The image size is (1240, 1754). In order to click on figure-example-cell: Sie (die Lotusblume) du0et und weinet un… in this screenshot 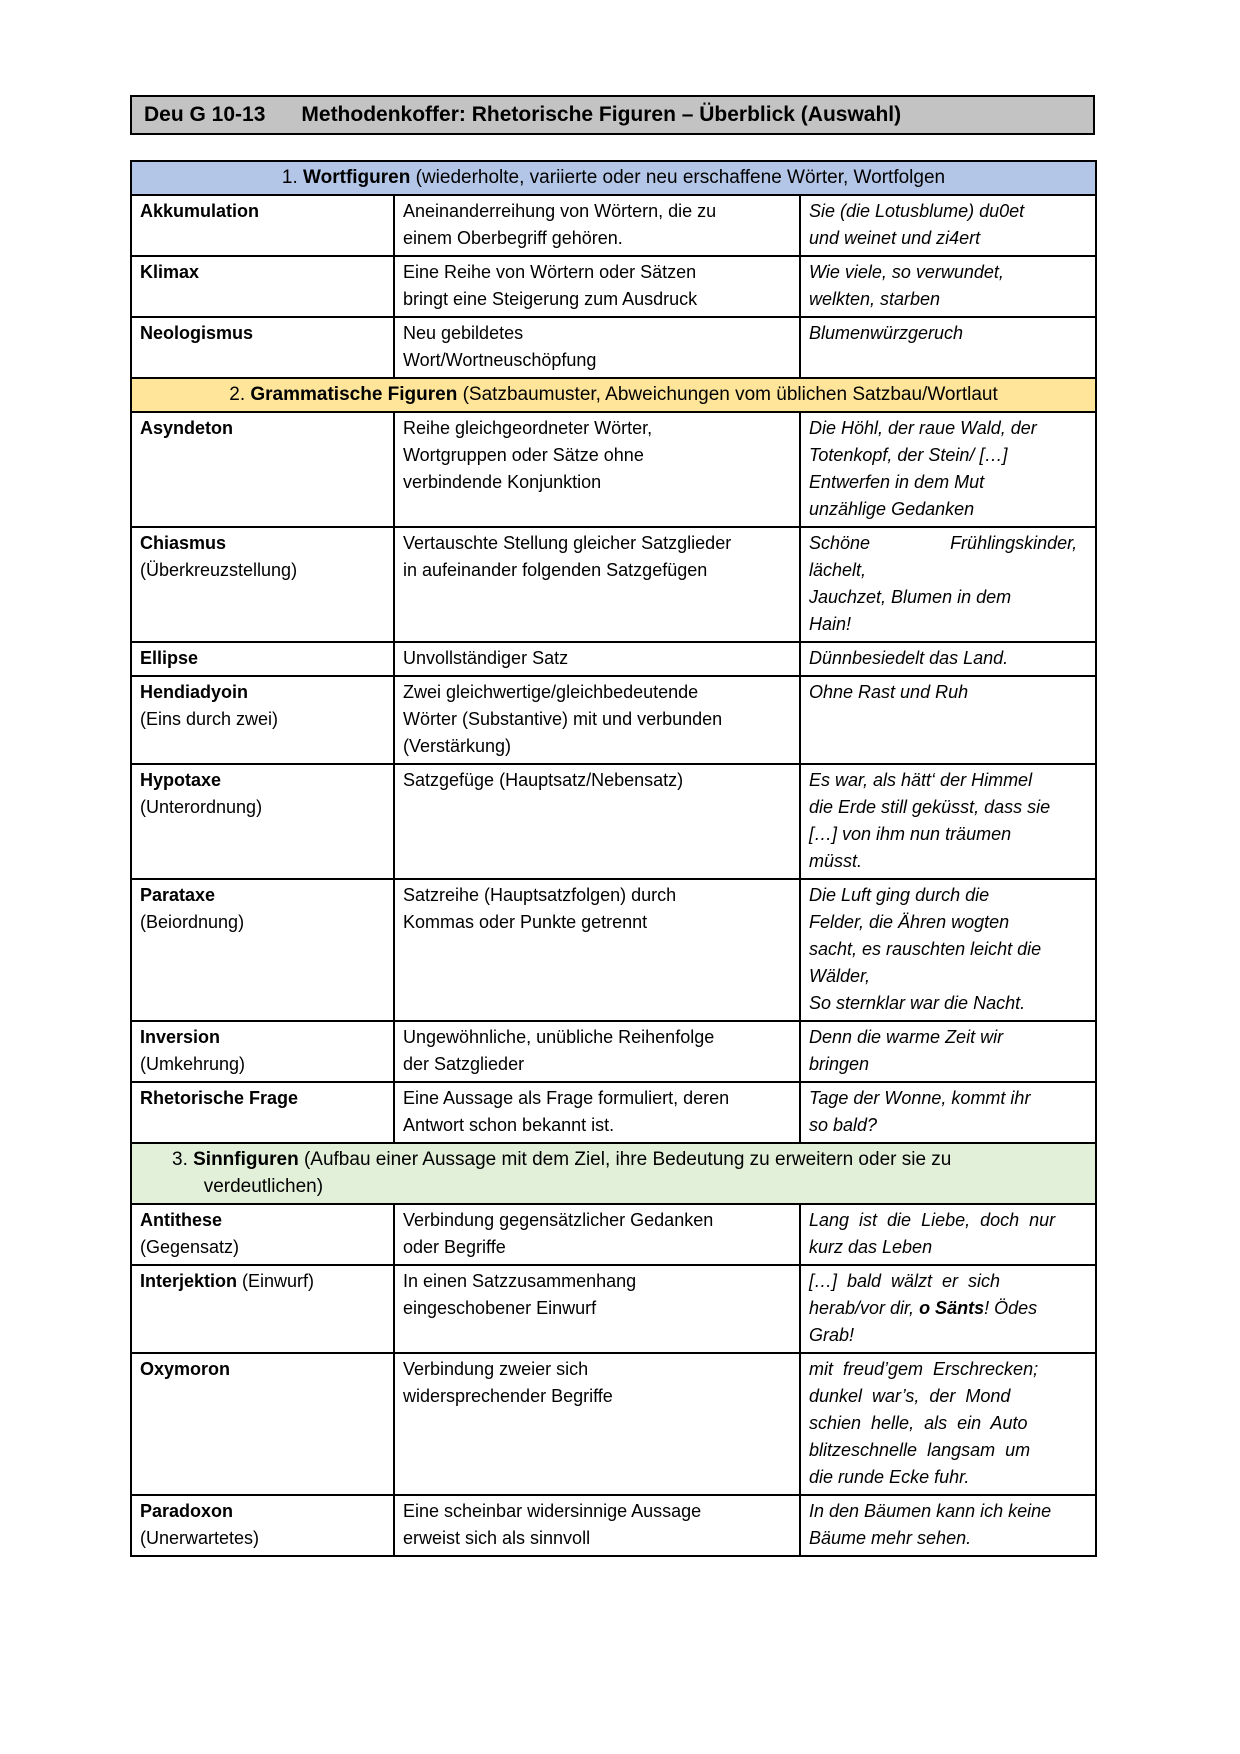, I will do `click(948, 225)`.